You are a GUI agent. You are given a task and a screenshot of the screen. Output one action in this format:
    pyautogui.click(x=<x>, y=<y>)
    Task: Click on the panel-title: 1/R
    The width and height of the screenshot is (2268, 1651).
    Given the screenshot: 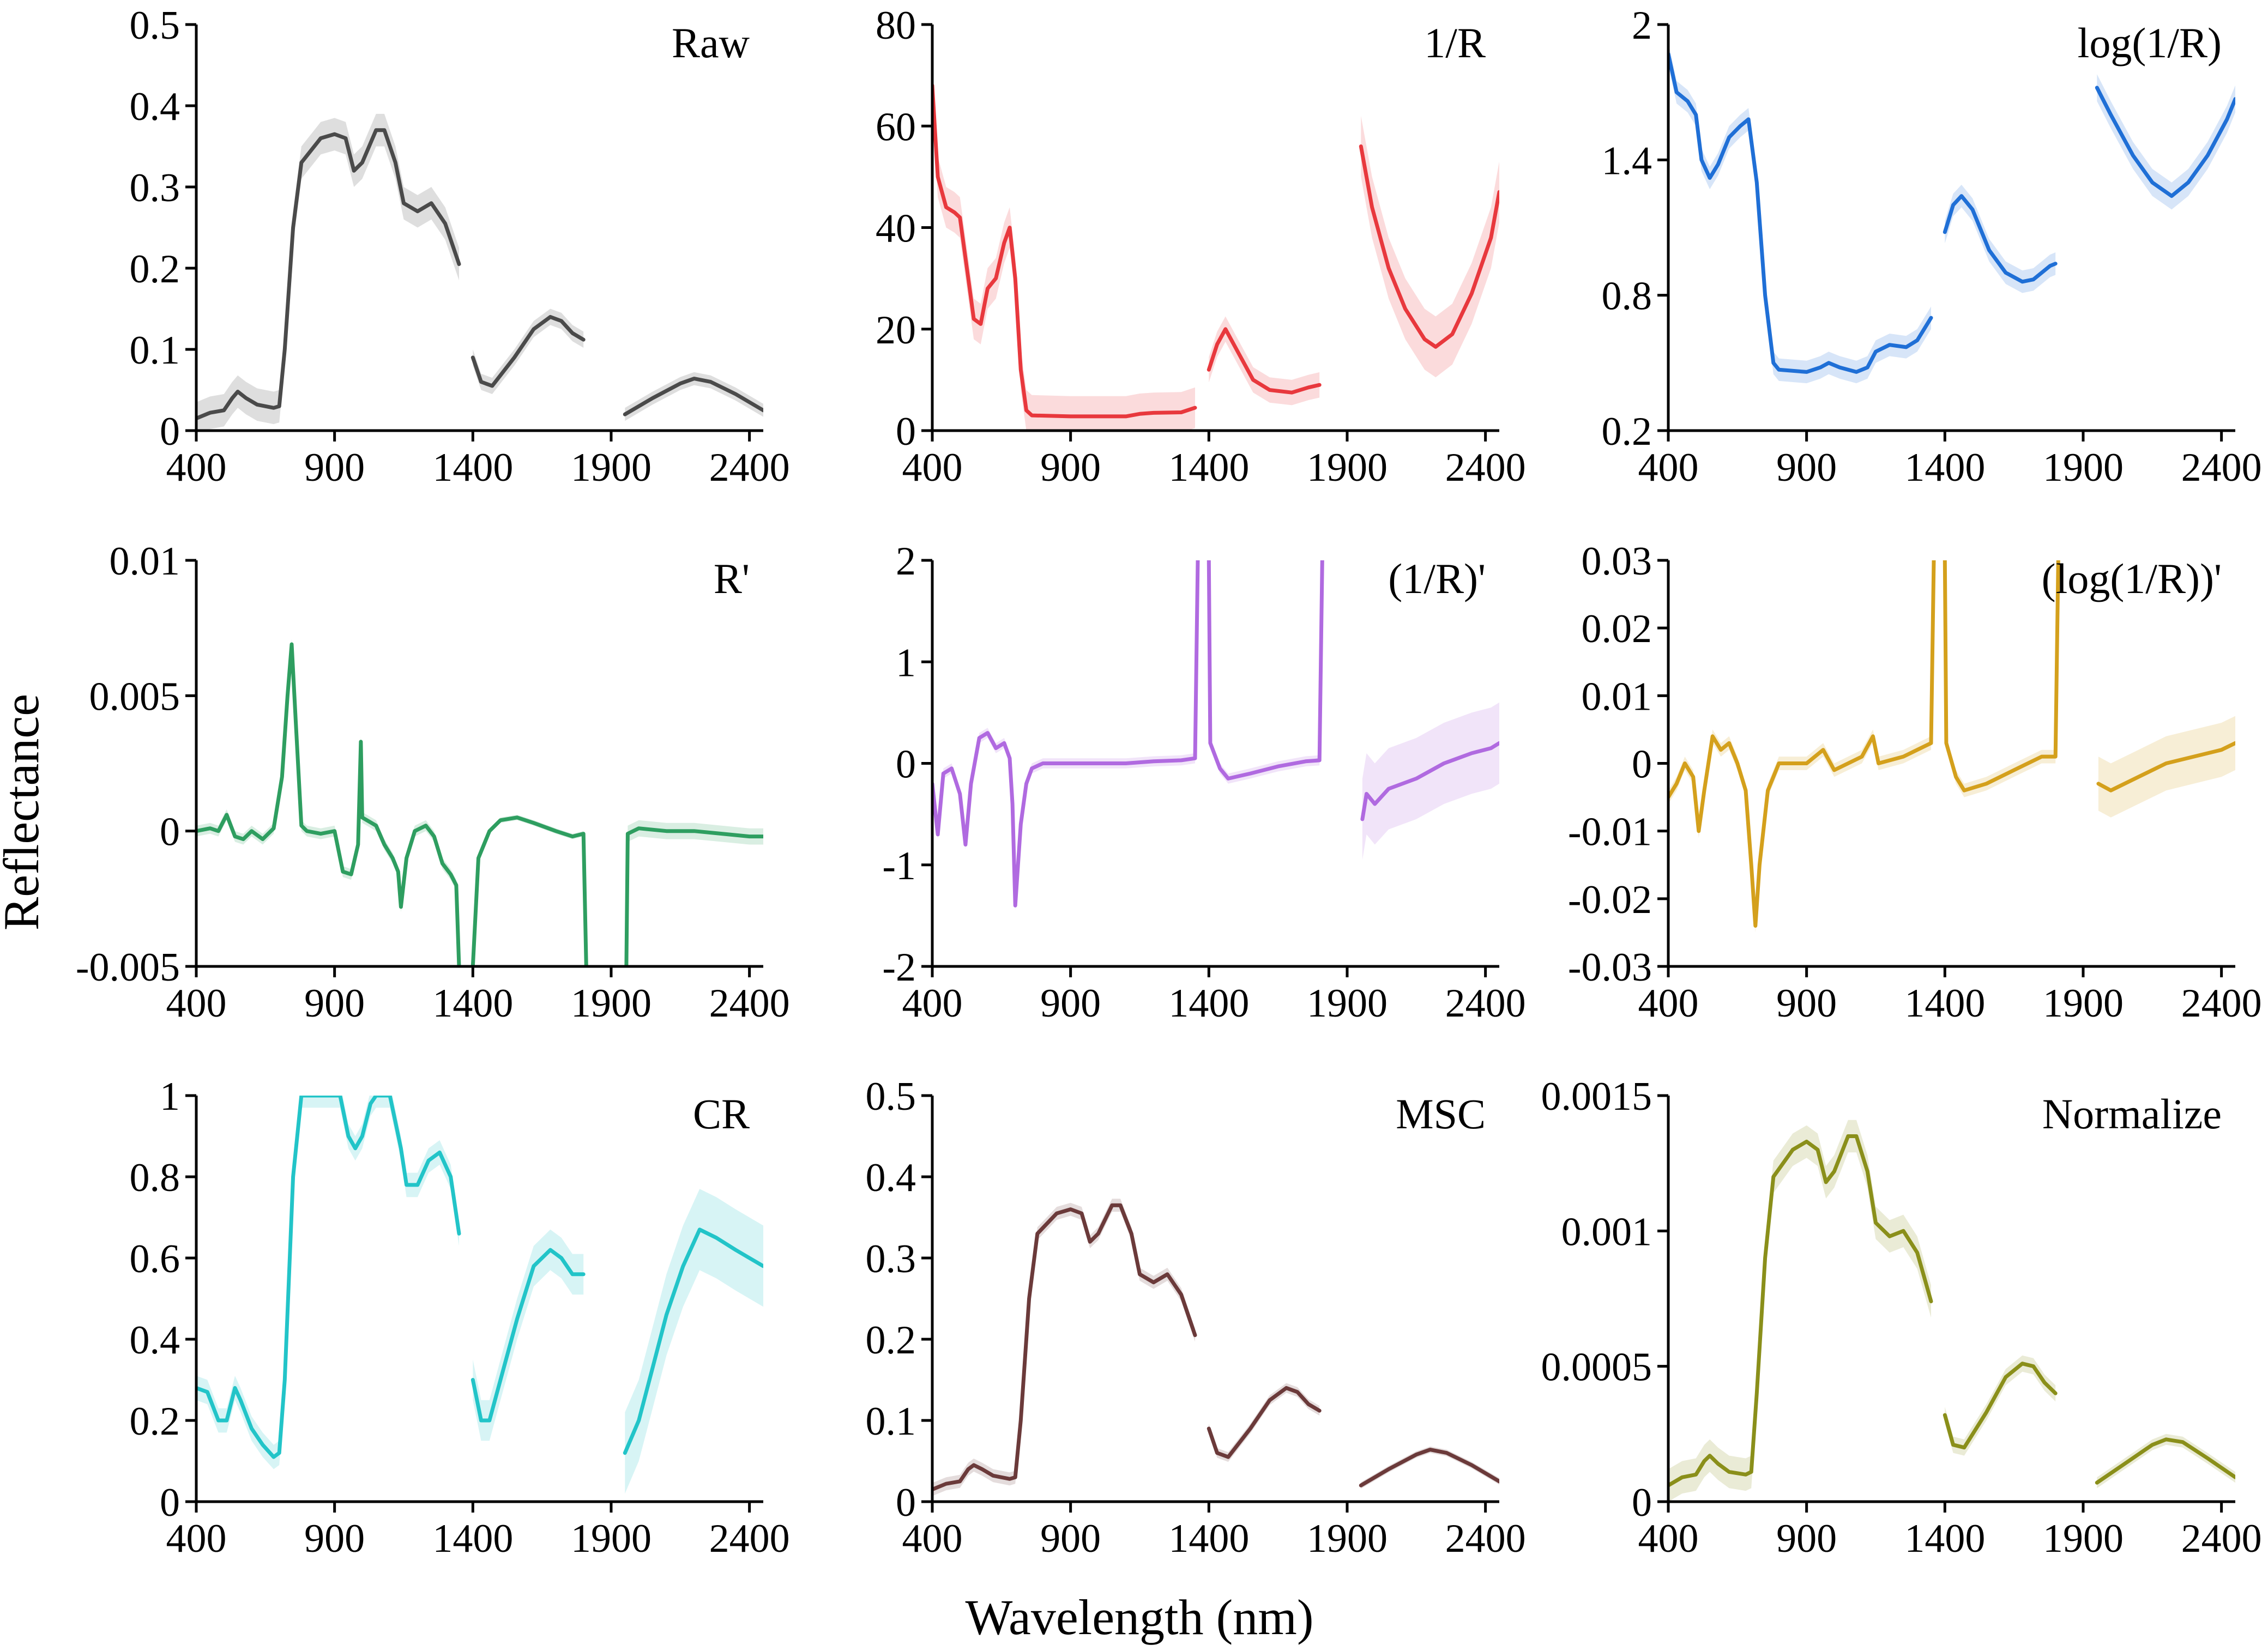 What is the action you would take?
    pyautogui.click(x=1455, y=43)
    